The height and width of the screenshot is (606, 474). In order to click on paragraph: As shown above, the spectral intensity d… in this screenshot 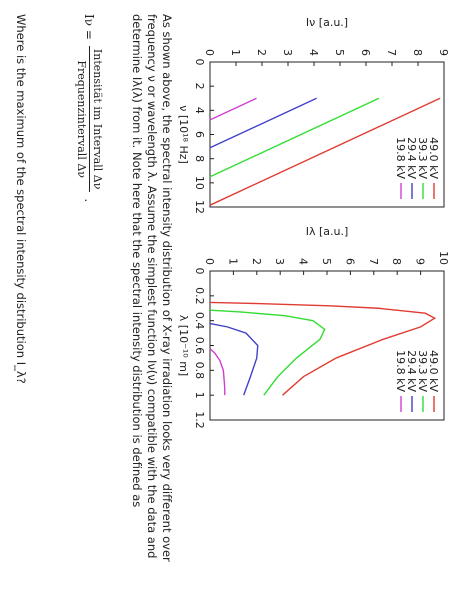, I will do `click(152, 288)`.